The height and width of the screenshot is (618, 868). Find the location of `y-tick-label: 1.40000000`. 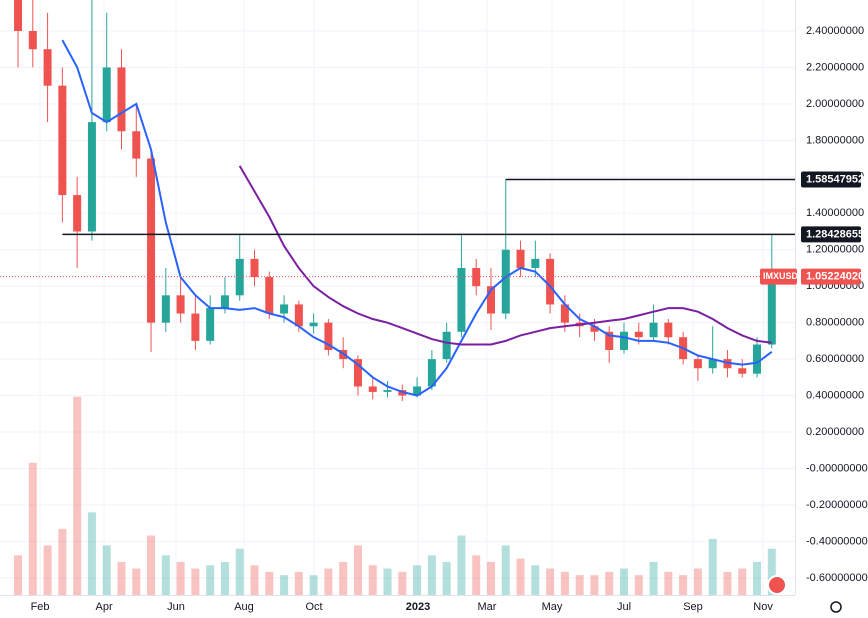

y-tick-label: 1.40000000 is located at coordinates (835, 213).